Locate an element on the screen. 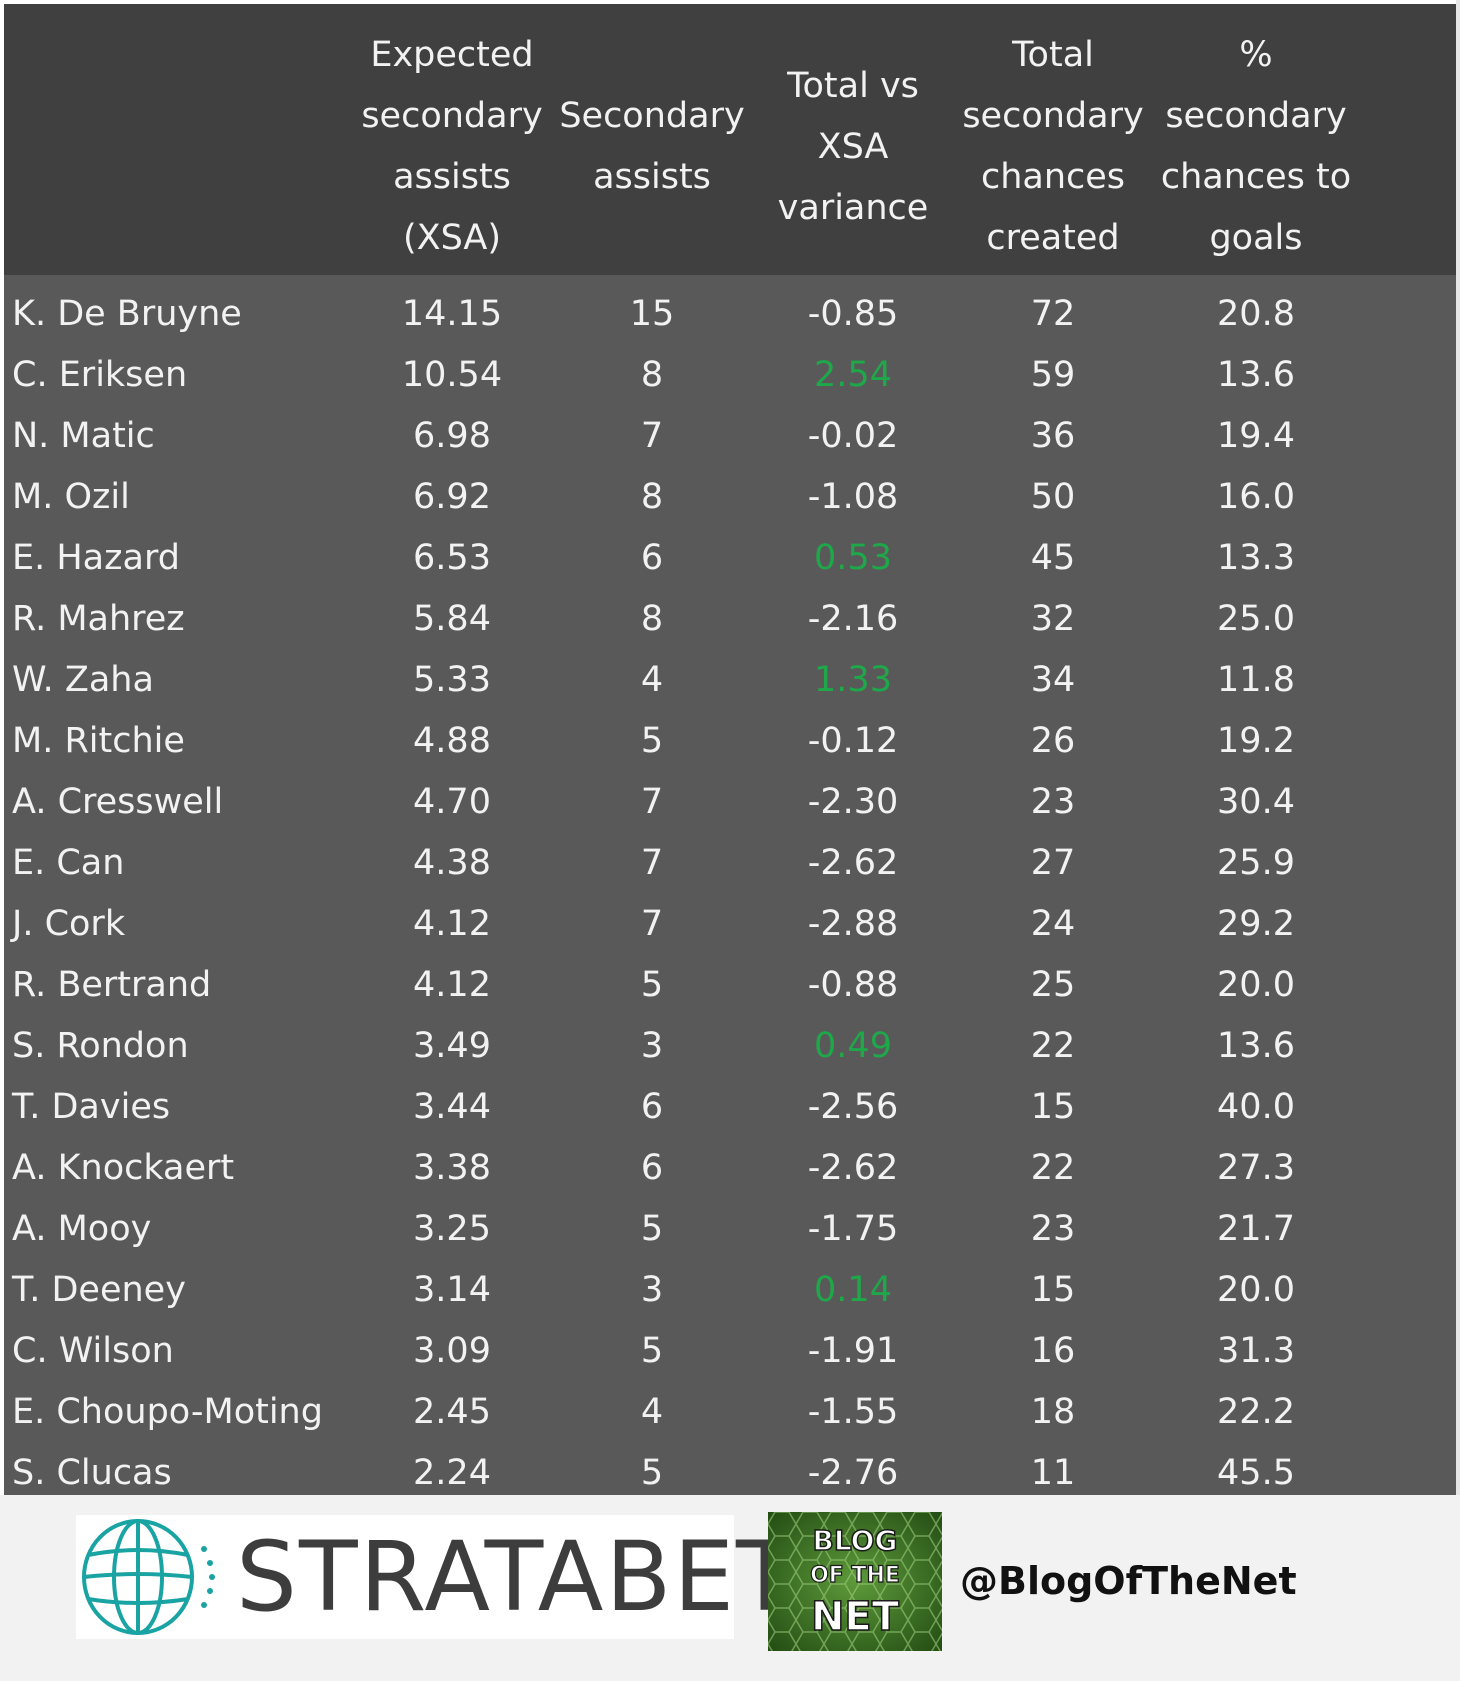 Image resolution: width=1460 pixels, height=1681 pixels. cell-xsa: 3.44 is located at coordinates (452, 1107).